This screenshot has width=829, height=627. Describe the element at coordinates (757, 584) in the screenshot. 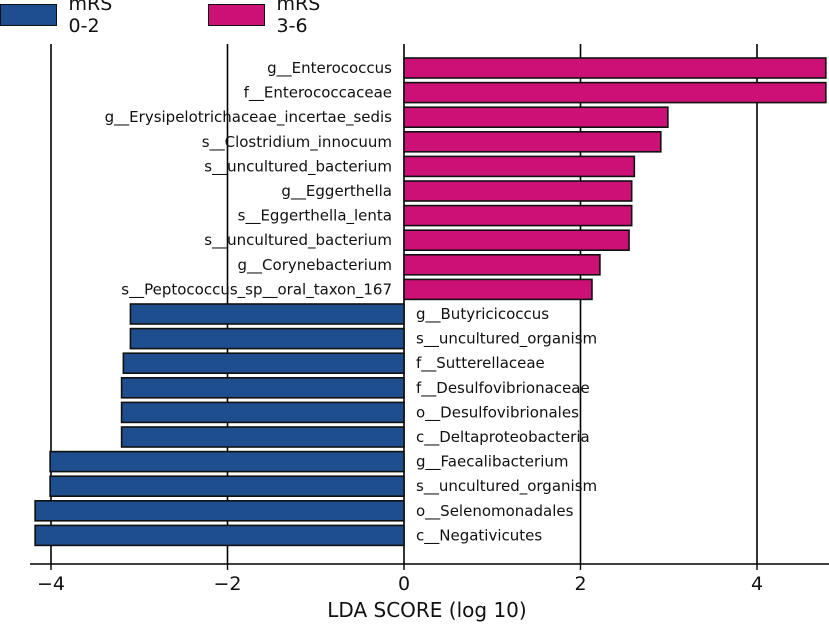

I see `x-tick-label-4: 4` at that location.